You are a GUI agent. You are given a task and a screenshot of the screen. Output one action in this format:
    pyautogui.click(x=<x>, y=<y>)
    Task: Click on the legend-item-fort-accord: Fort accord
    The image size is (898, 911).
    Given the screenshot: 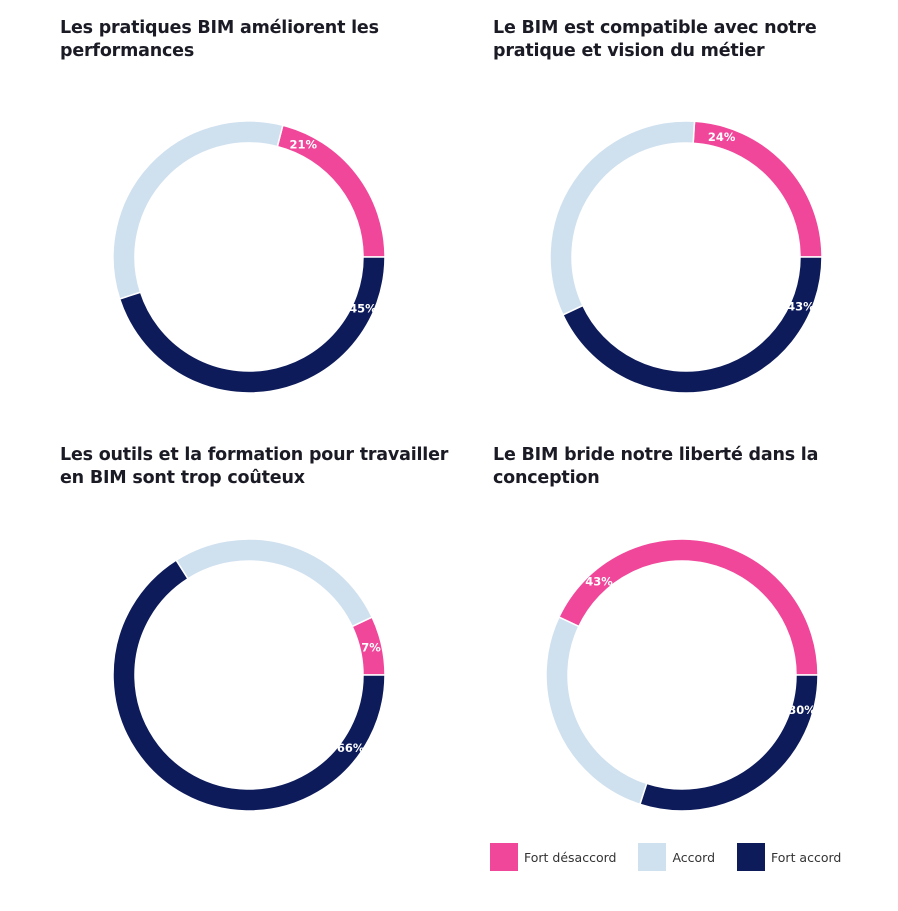 What is the action you would take?
    pyautogui.click(x=789, y=857)
    